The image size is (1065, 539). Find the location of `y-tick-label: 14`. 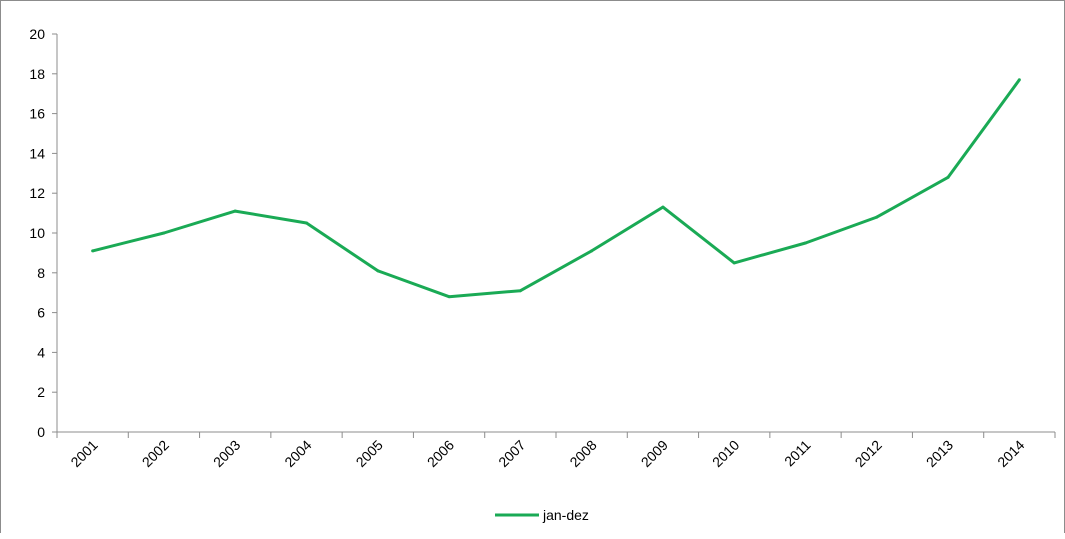

y-tick-label: 14 is located at coordinates (37, 153).